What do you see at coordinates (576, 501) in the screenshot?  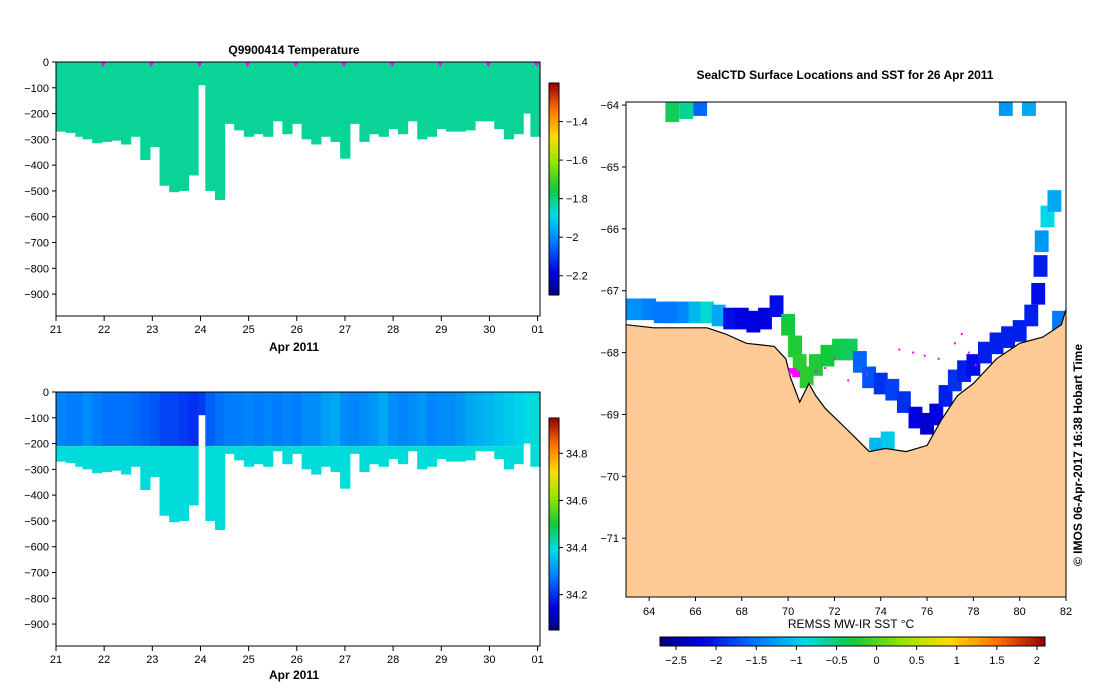 I see `salinity-colorbar-label: 34.6` at bounding box center [576, 501].